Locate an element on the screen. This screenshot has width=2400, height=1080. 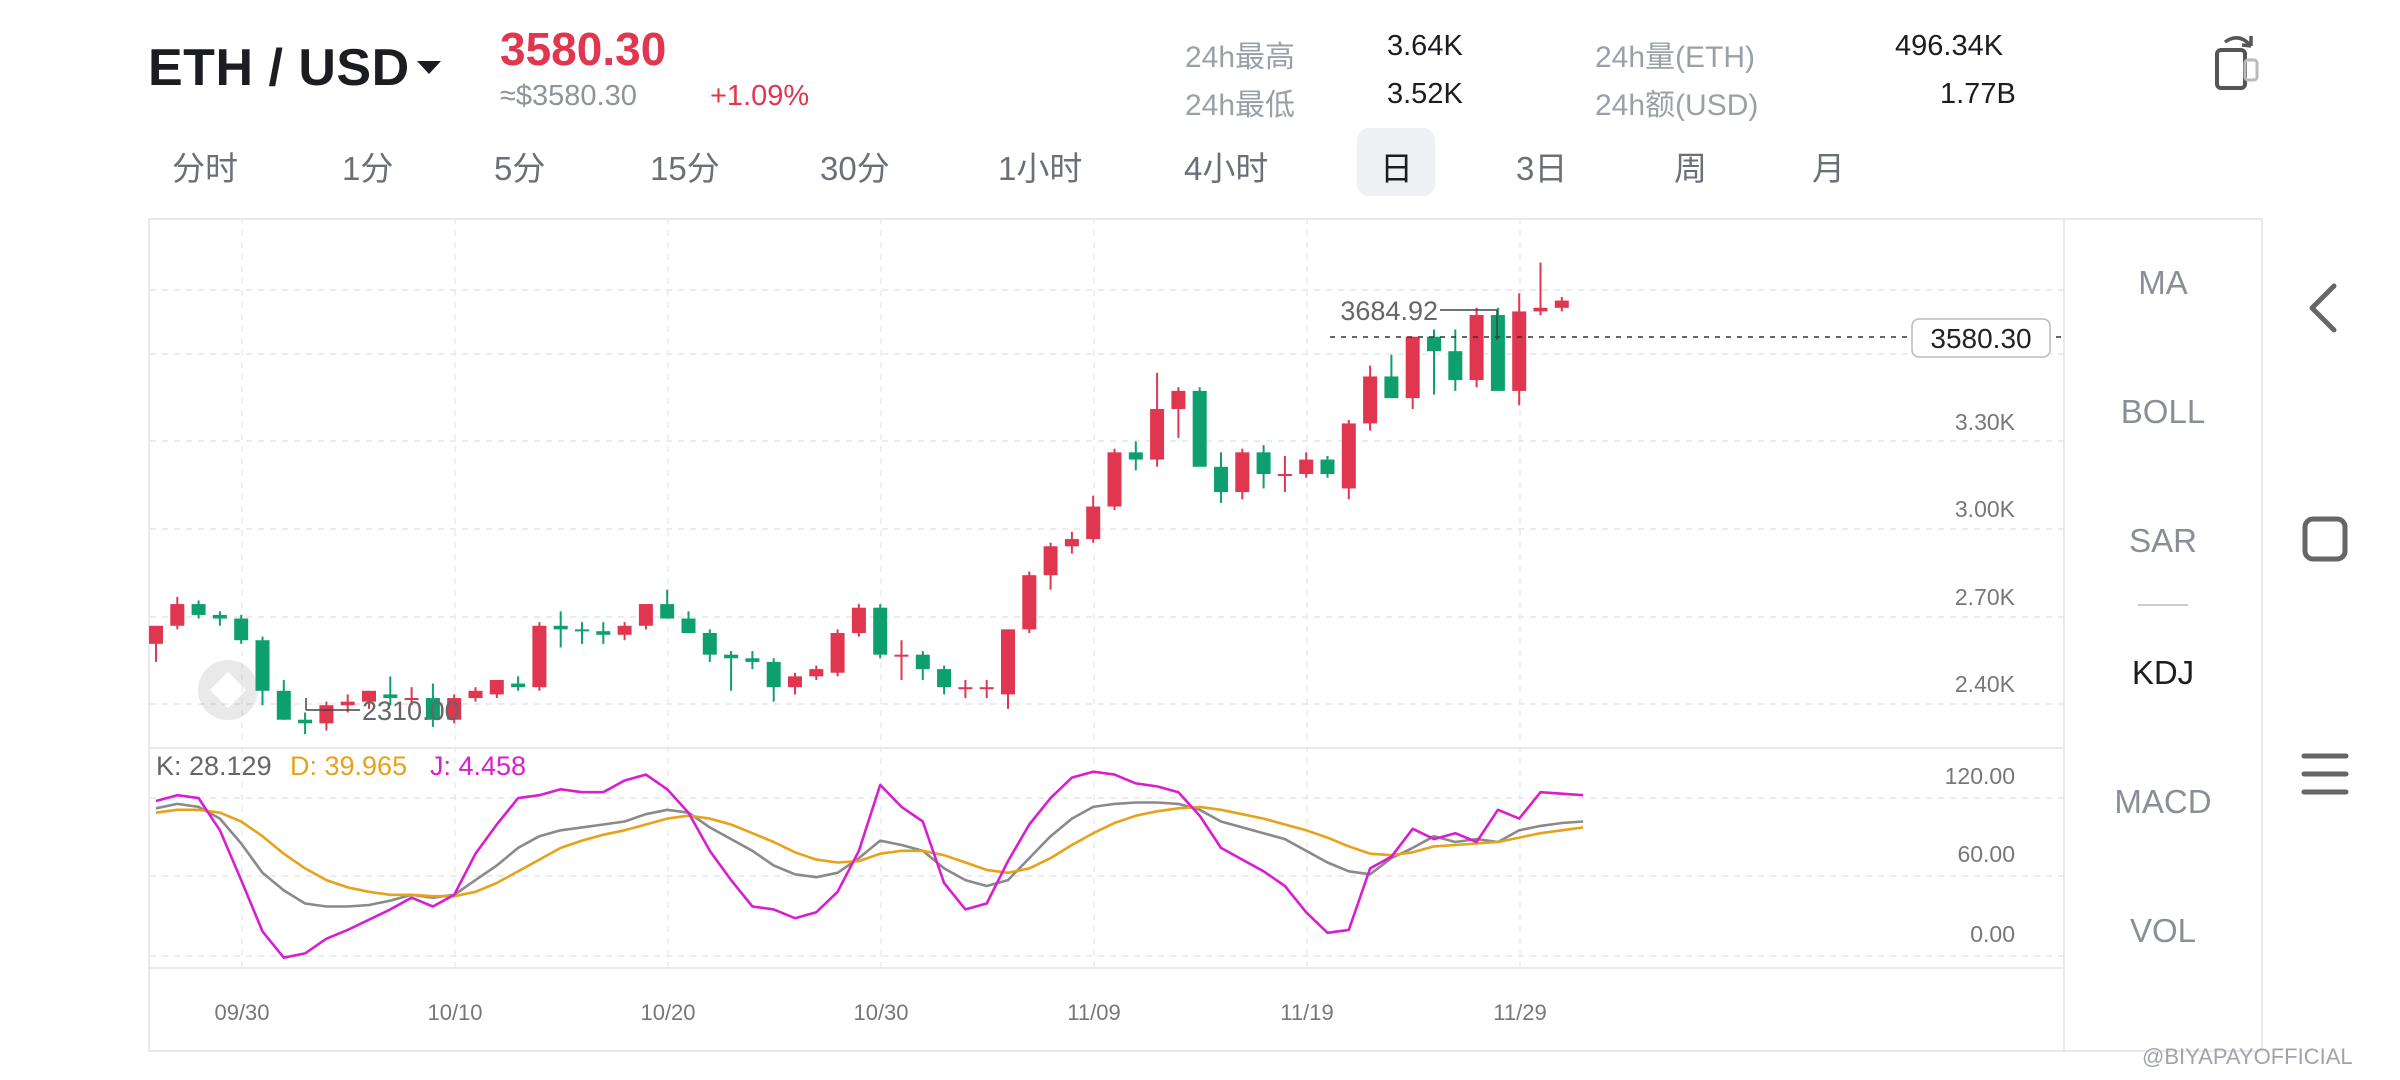
menu-icon is located at coordinates (2325, 774).